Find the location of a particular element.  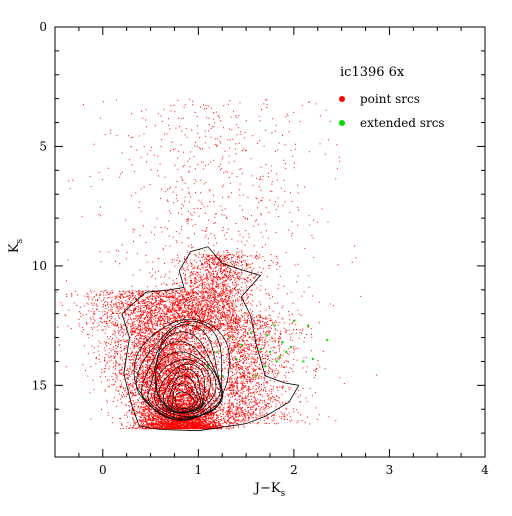

y-tick-label: 5 is located at coordinates (43, 146).